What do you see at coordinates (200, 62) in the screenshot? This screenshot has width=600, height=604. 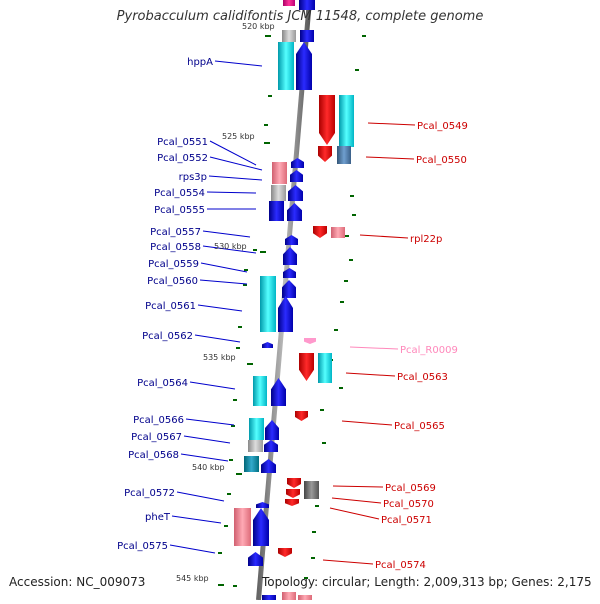 I see `left-gene-label: hppA` at bounding box center [200, 62].